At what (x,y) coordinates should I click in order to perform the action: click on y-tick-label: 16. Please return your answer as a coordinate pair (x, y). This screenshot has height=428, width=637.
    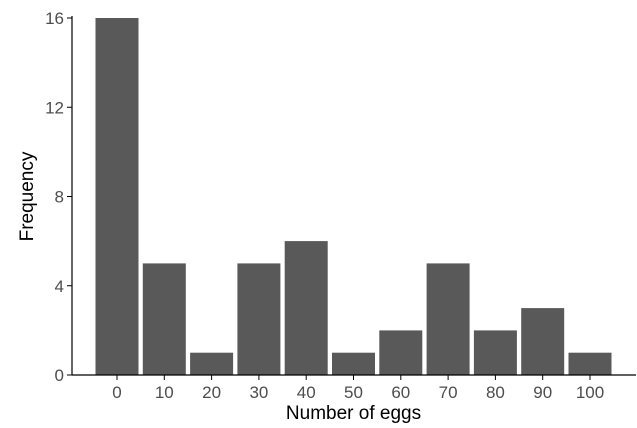
    Looking at the image, I should click on (54, 18).